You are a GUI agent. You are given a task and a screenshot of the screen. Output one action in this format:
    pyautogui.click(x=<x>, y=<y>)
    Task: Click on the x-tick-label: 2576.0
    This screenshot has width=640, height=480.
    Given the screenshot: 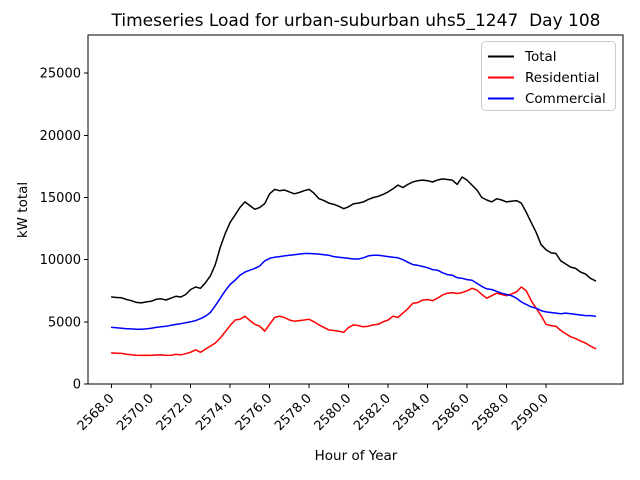 What is the action you would take?
    pyautogui.click(x=254, y=412)
    